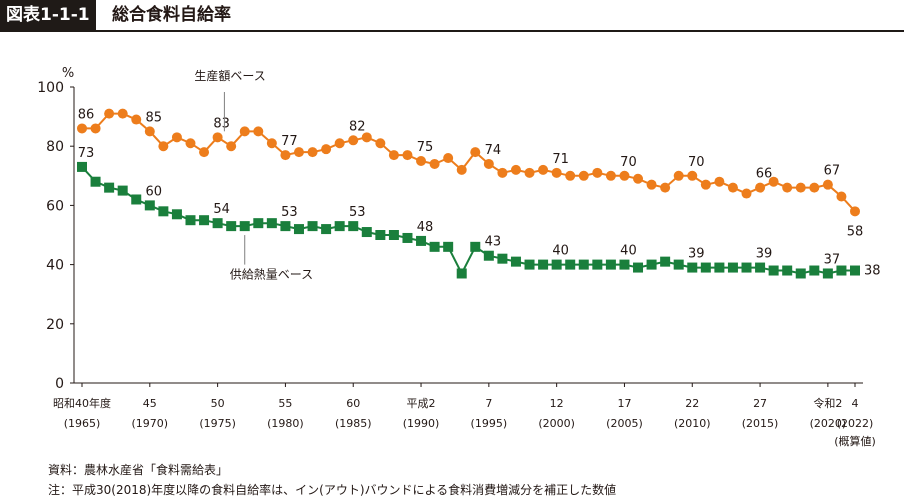 The height and width of the screenshot is (498, 904). What do you see at coordinates (271, 275) in the screenshot?
I see `calorie-supply-series-label: 供給熱量ベース` at bounding box center [271, 275].